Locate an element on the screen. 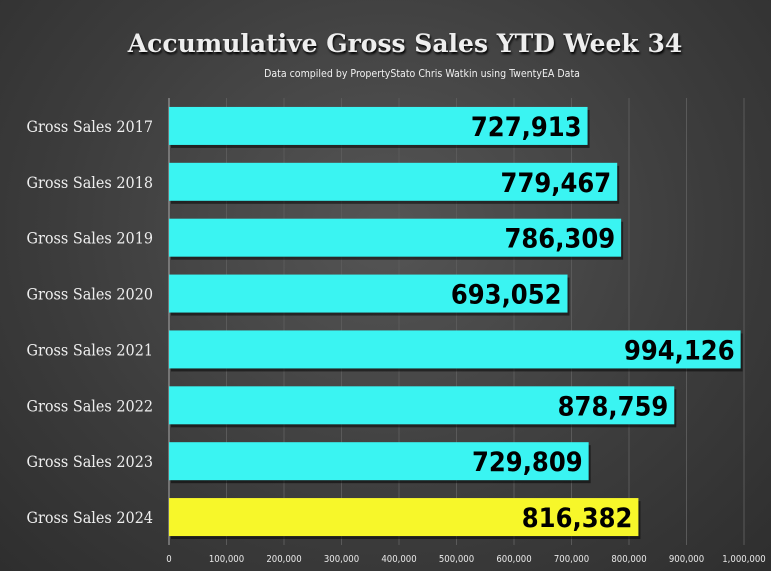 The height and width of the screenshot is (571, 771). x-tick-label: 100,000 is located at coordinates (226, 559).